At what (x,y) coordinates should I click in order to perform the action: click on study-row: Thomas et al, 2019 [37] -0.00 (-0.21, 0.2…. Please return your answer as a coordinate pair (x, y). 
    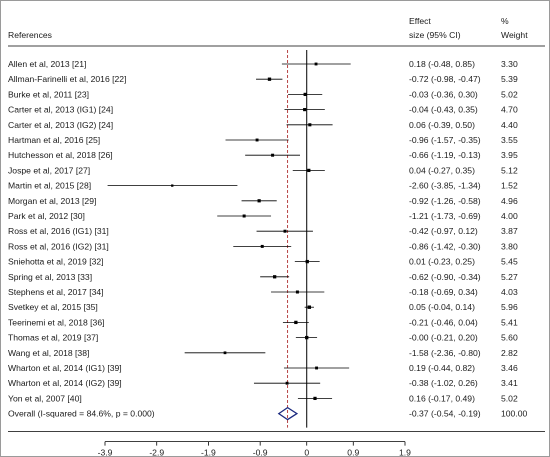
    Looking at the image, I should click on (263, 338).